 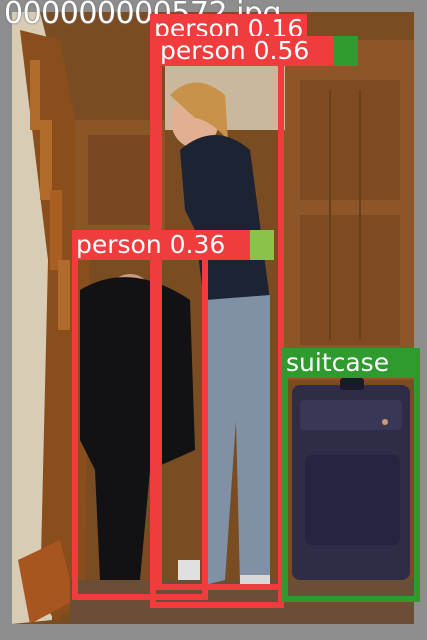 I want to click on detection-label-suitcase: suitcase, so click(x=351, y=363).